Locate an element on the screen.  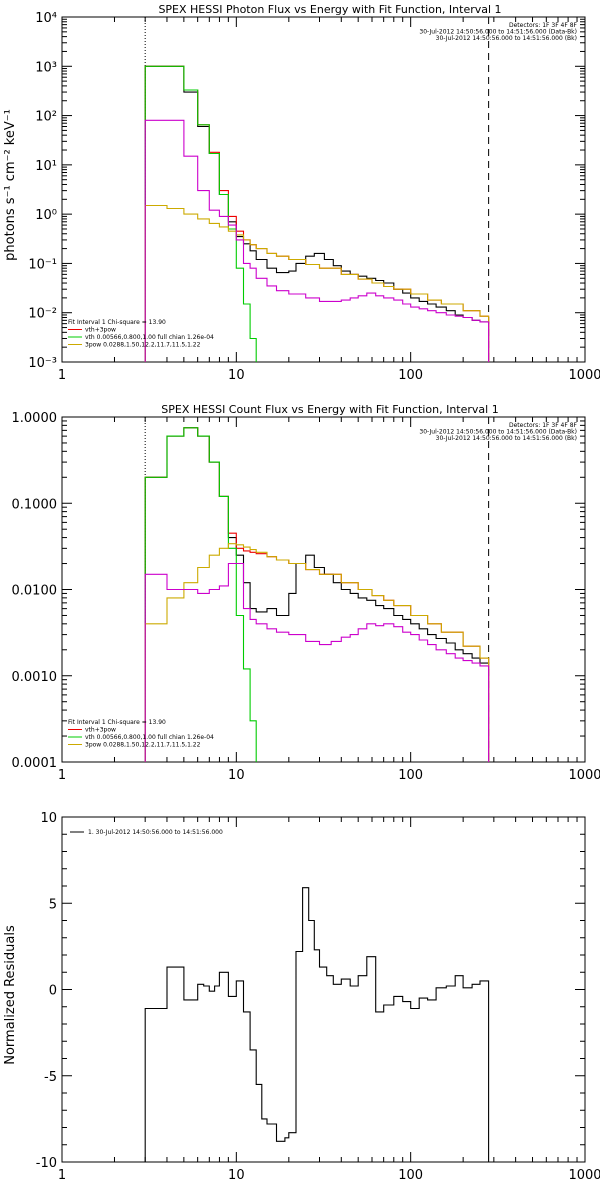
panel1-y-tick-label: 10⁰ is located at coordinates (46, 215).